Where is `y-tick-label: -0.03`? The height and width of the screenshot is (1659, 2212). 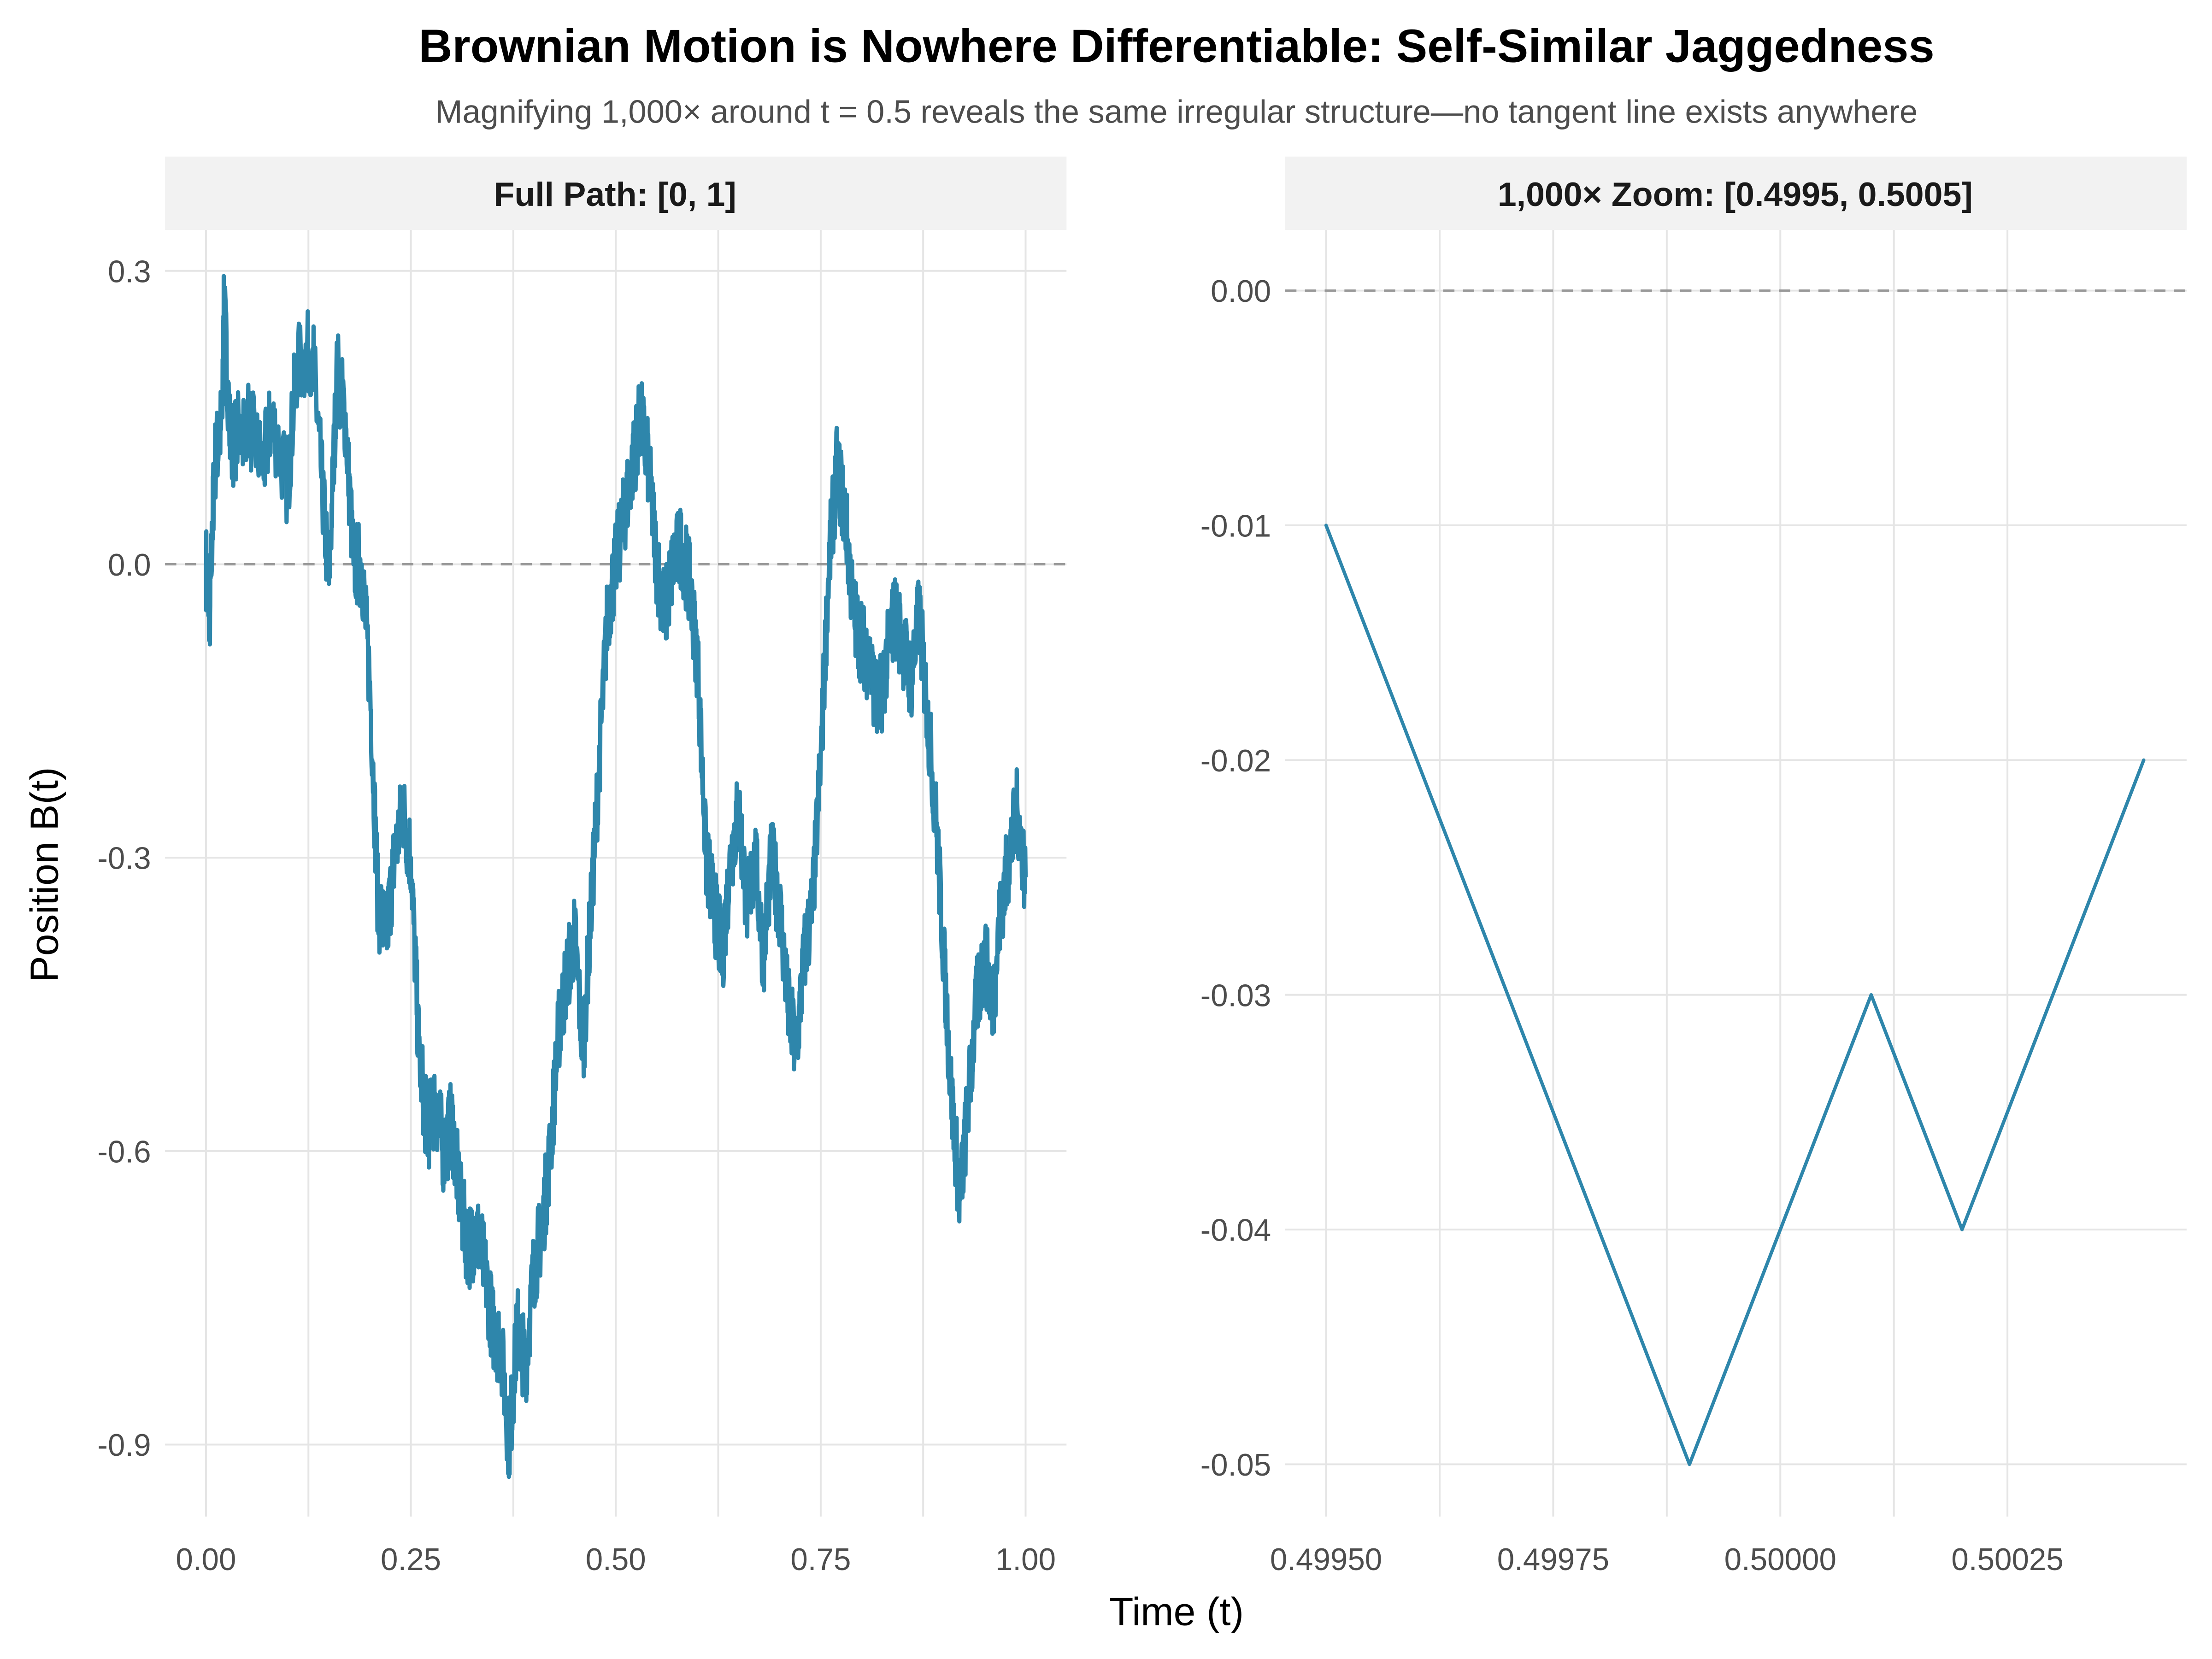 y-tick-label: -0.03 is located at coordinates (1235, 995).